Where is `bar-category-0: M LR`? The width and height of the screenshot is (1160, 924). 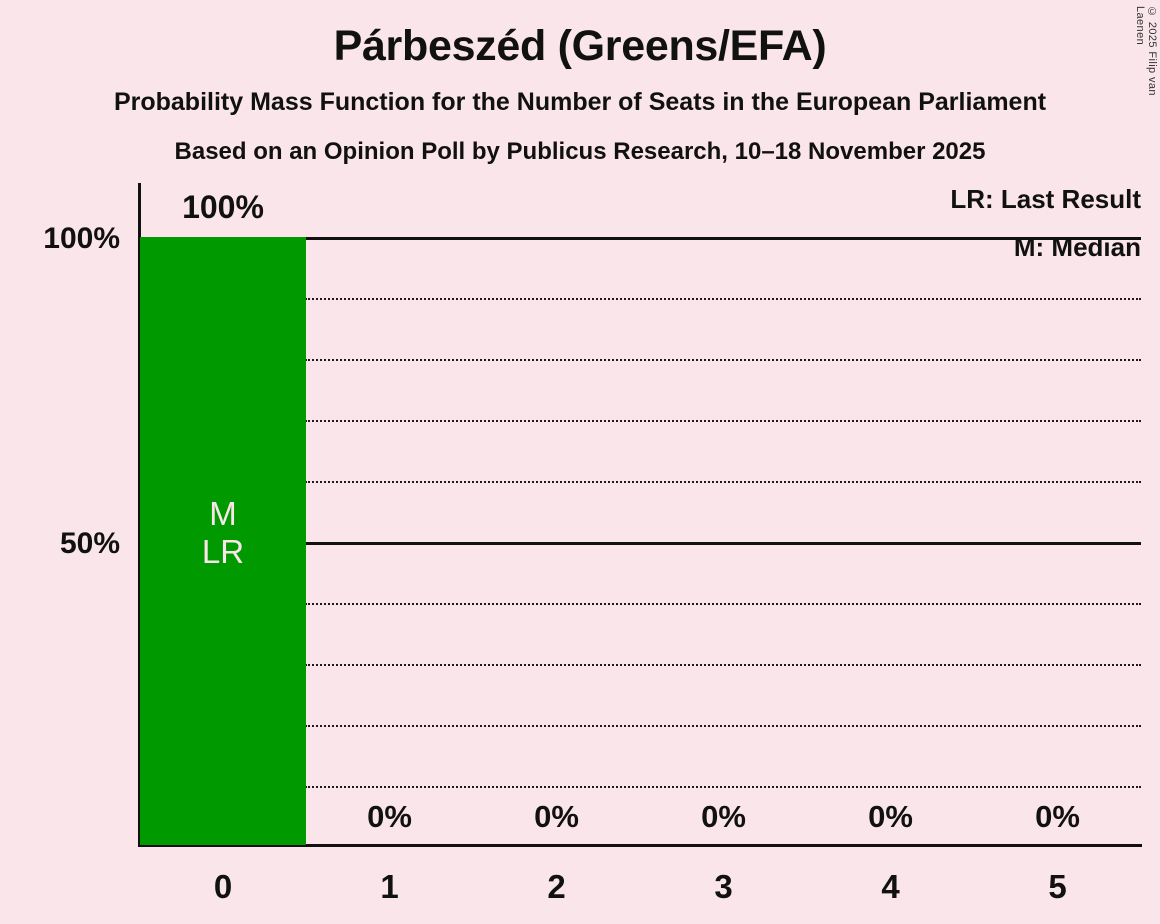
bar-category-0: M LR is located at coordinates (223, 541).